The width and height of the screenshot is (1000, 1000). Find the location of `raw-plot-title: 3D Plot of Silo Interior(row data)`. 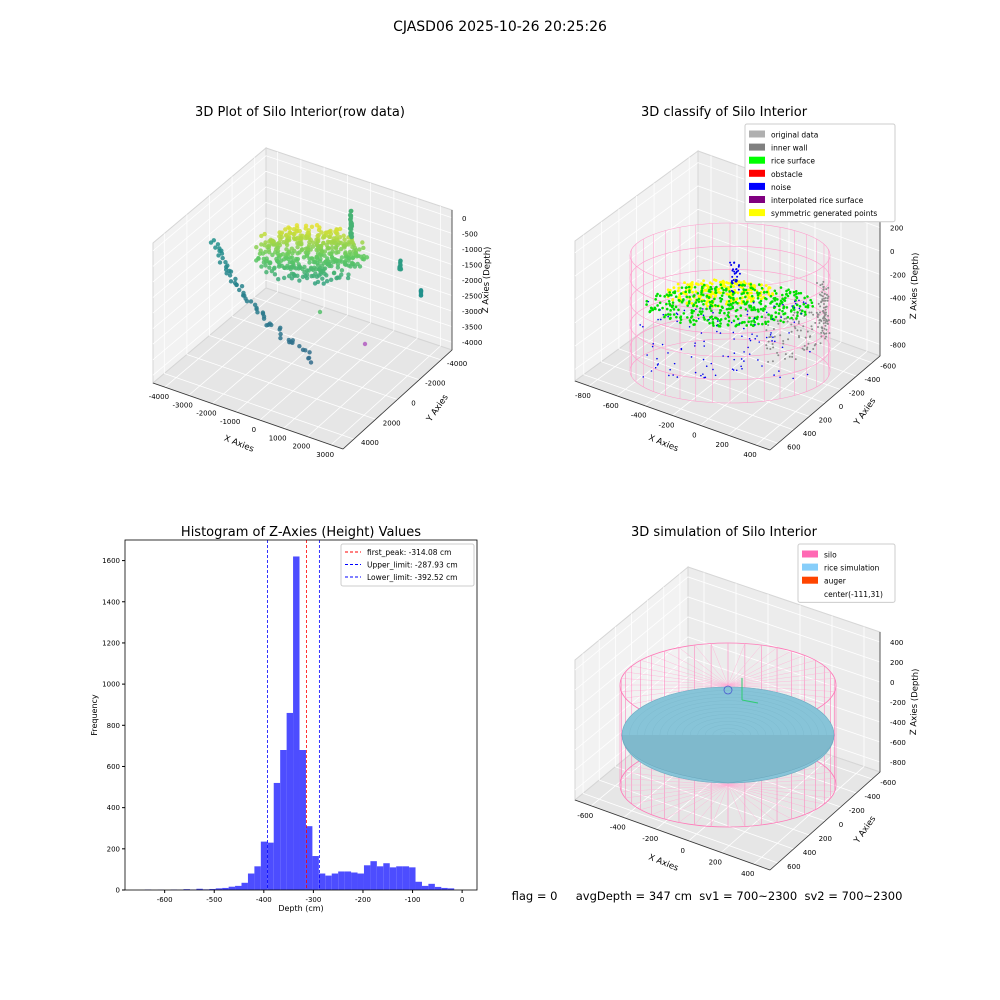

raw-plot-title: 3D Plot of Silo Interior(row data) is located at coordinates (300, 112).